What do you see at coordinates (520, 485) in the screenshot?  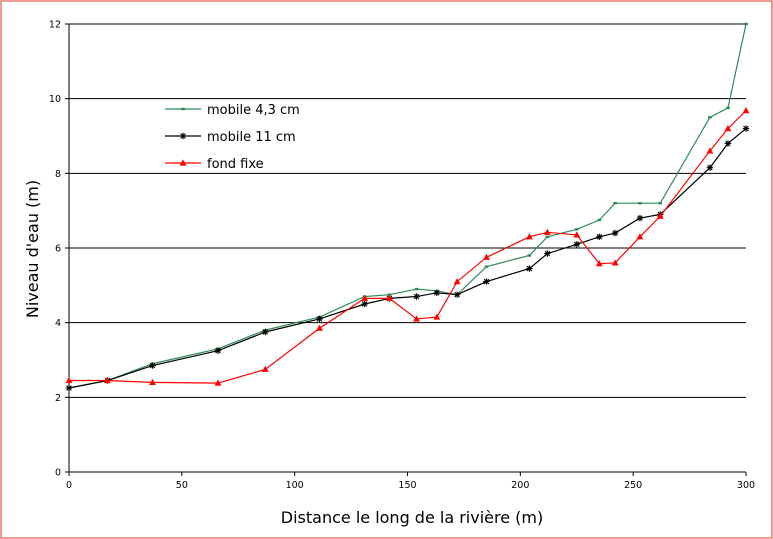 I see `x-tick-label: 200` at bounding box center [520, 485].